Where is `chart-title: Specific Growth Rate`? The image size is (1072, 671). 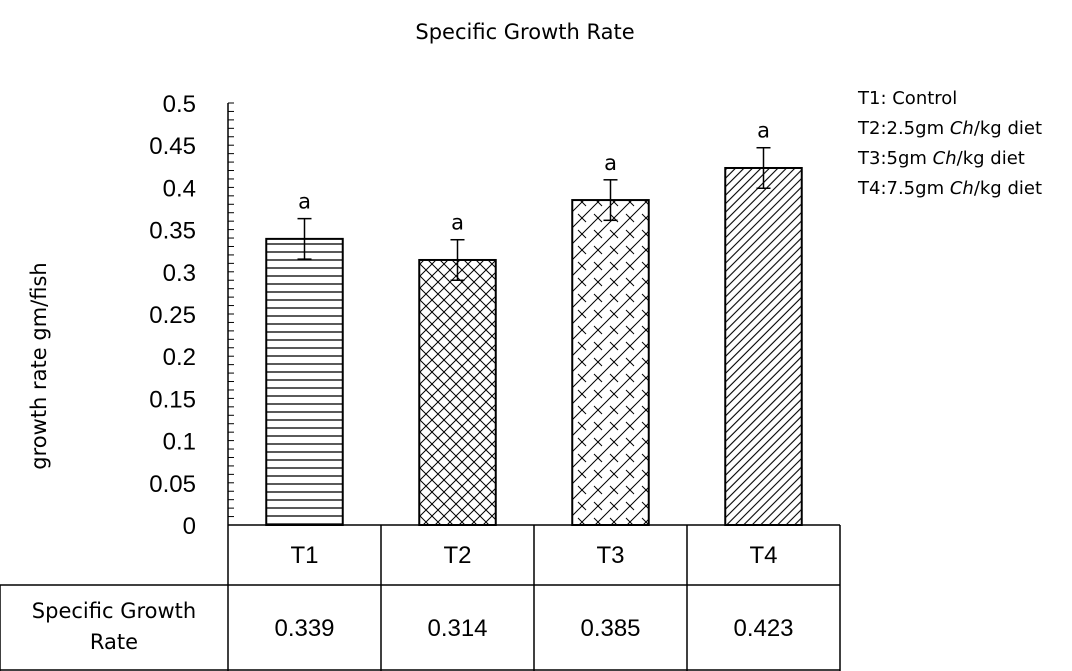
chart-title: Specific Growth Rate is located at coordinates (524, 32).